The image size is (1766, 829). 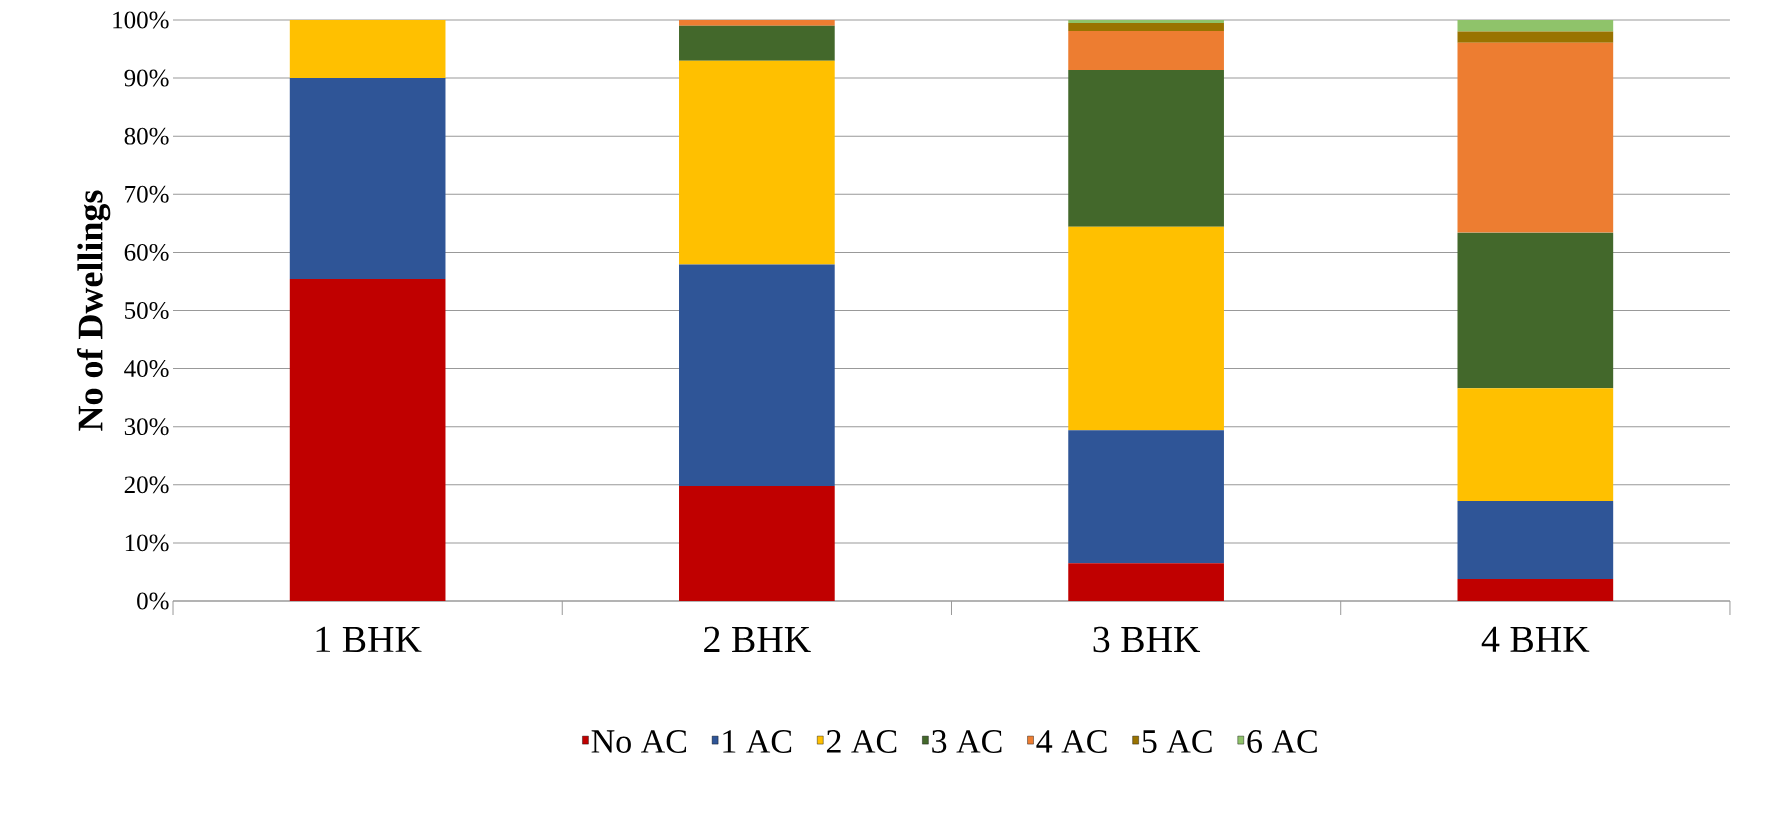 I want to click on y-tick-label: 10%, so click(x=147, y=543).